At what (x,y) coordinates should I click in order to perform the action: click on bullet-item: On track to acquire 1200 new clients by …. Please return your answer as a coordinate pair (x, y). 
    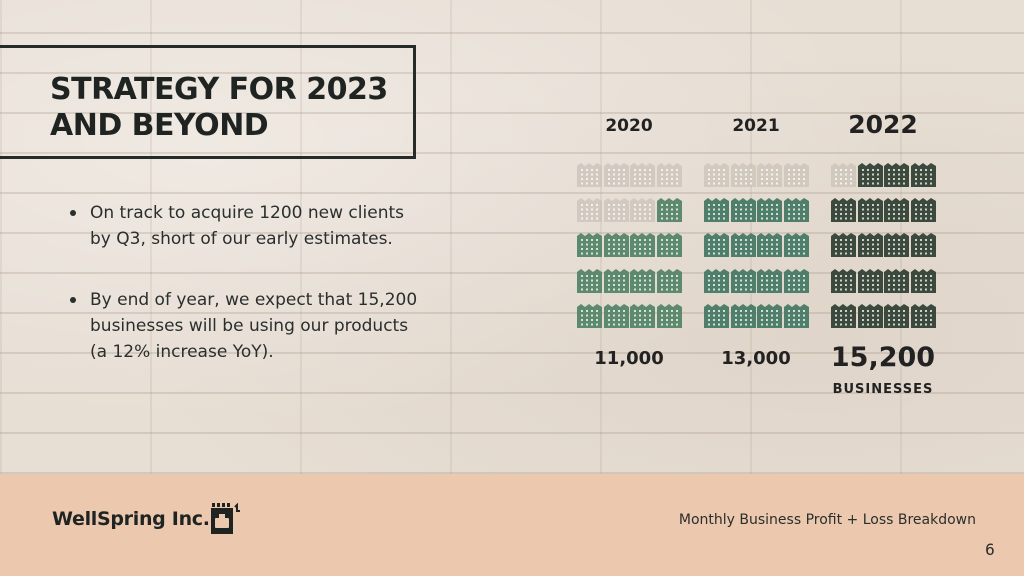
    Looking at the image, I should click on (250, 226).